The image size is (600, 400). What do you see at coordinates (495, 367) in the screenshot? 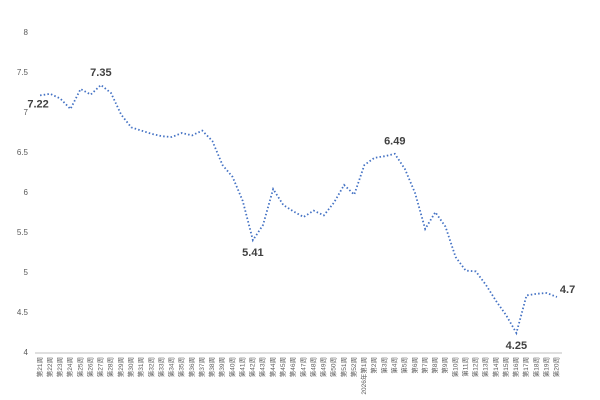
I see `x-tick-label: 第14周` at bounding box center [495, 367].